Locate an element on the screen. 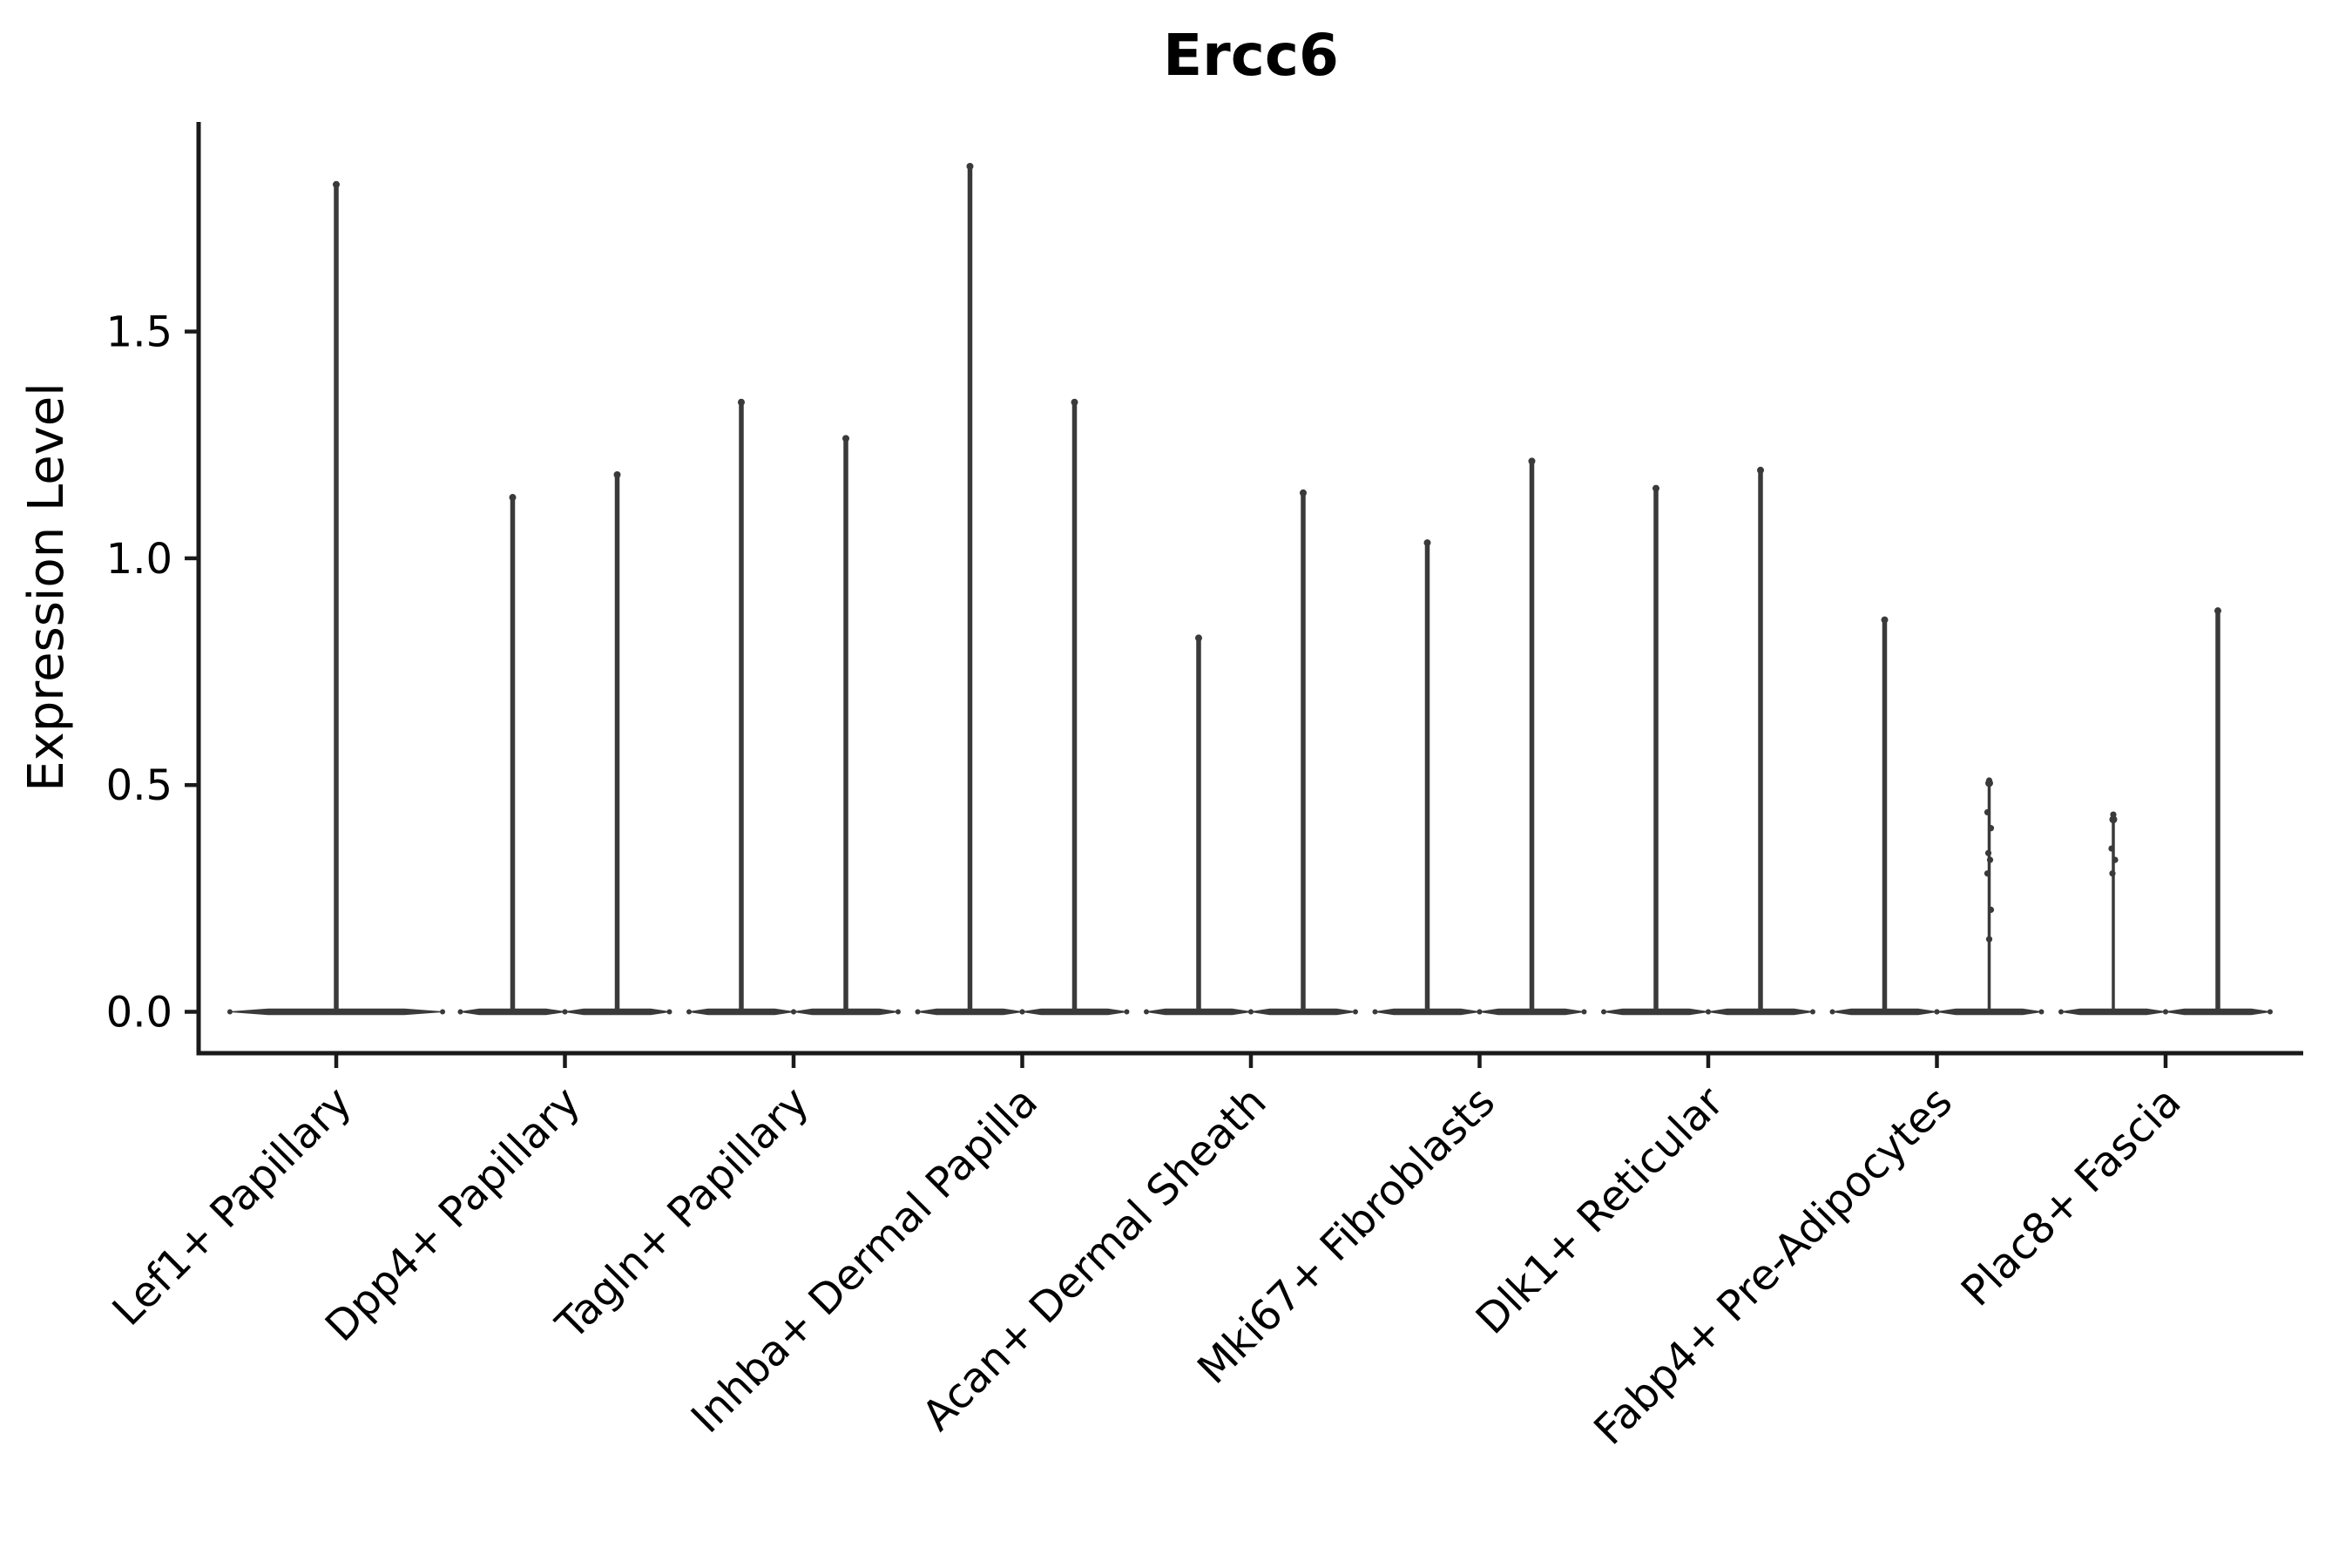 The image size is (2352, 1568). y-axis-label: Expression Level is located at coordinates (46, 587).